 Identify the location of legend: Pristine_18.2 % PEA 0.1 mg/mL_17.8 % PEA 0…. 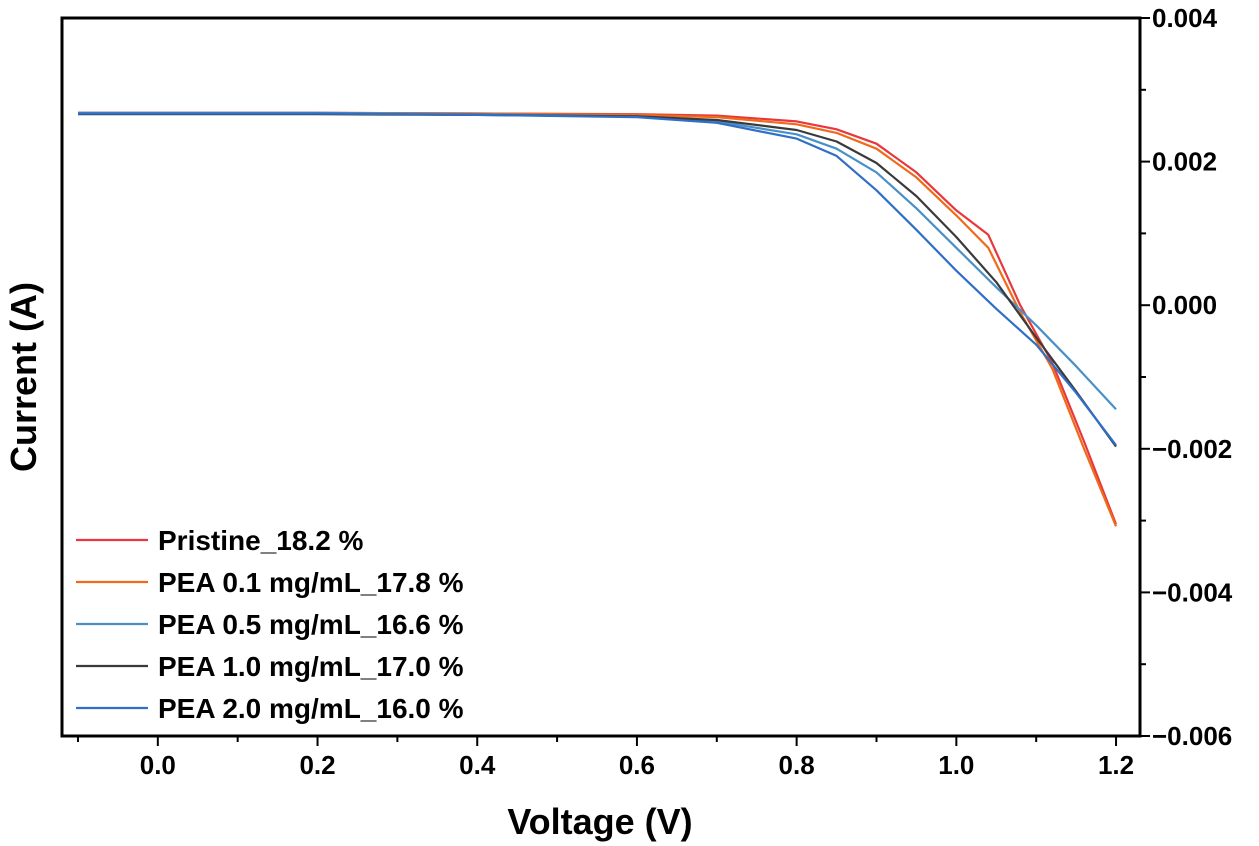
(270, 624).